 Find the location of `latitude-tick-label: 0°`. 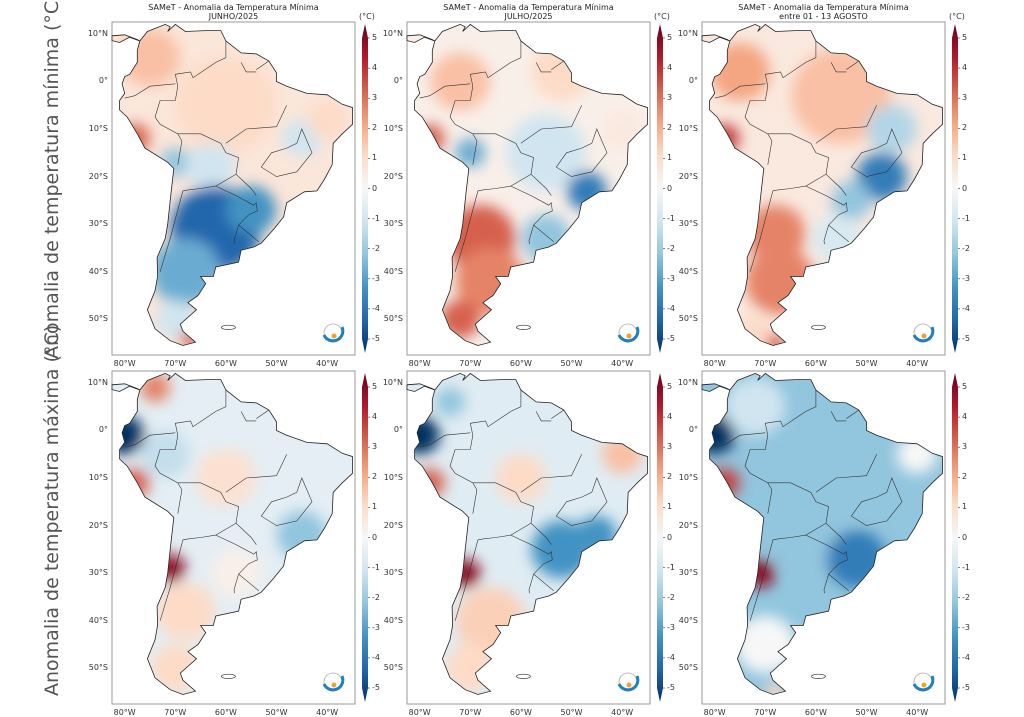

latitude-tick-label: 0° is located at coordinates (398, 430).